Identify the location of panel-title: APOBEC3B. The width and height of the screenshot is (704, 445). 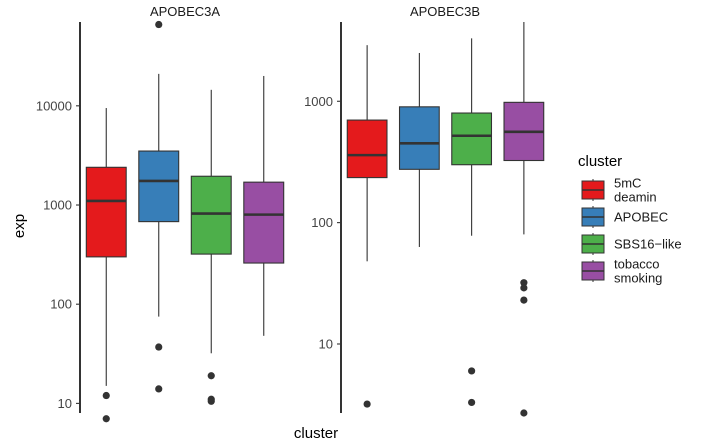
(445, 11).